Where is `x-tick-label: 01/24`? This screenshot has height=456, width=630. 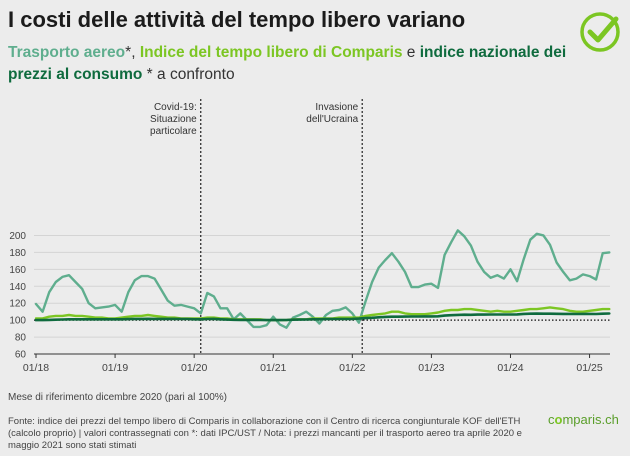
x-tick-label: 01/24 is located at coordinates (510, 368).